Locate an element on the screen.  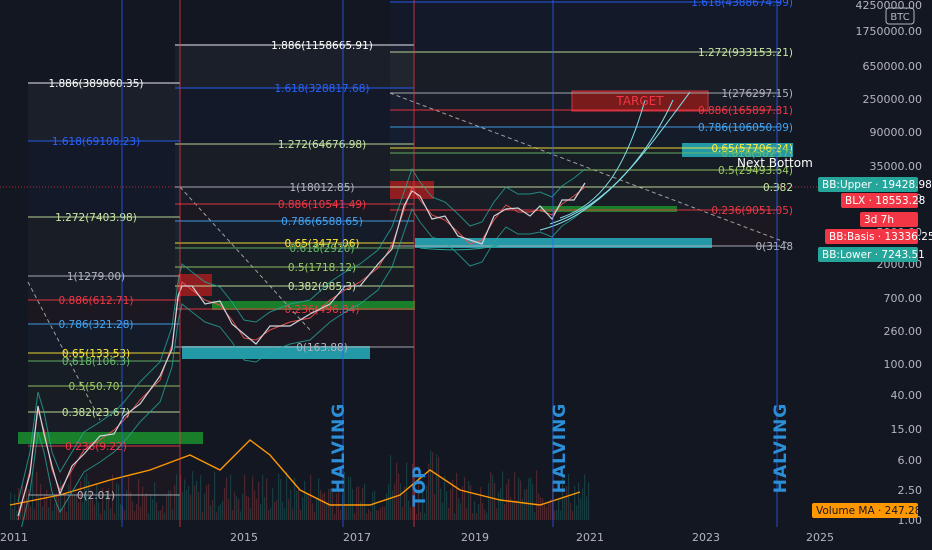
vertical-texts: HALVING TOP HALVING HALVING is located at coordinates (560, 455).